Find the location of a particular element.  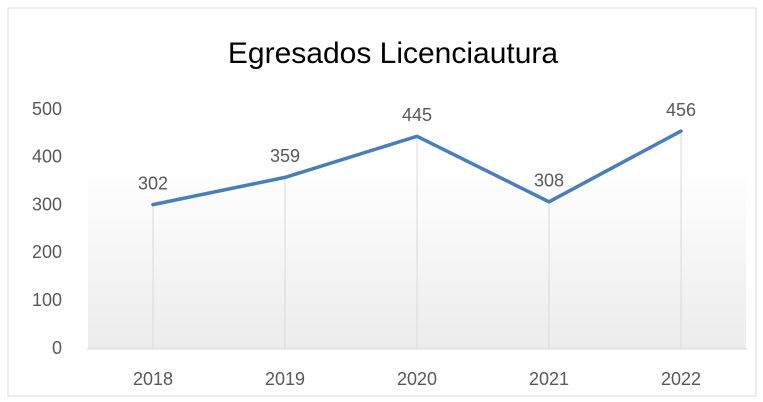

y-tick-label: 300 is located at coordinates (47, 204).